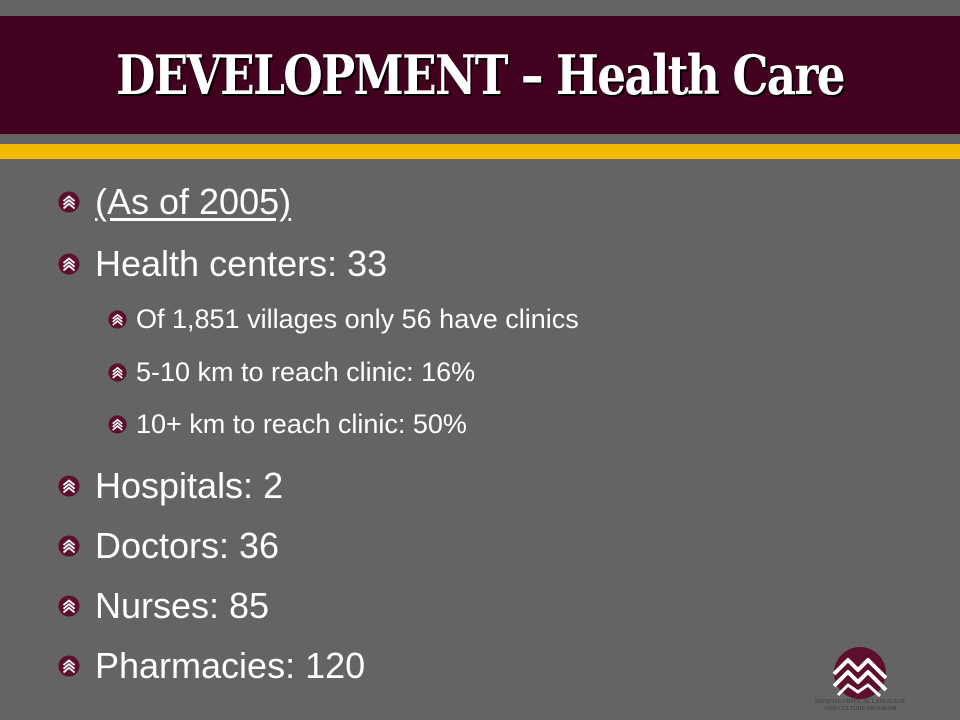 The image size is (960, 720). I want to click on bullet-doctors: Doctors: 36, so click(168, 546).